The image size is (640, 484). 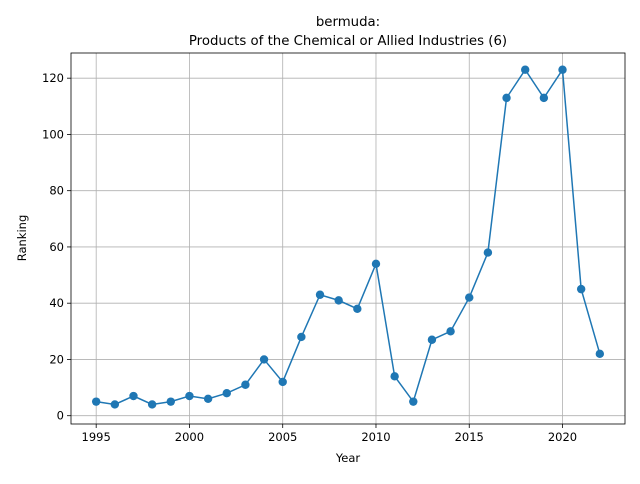 What do you see at coordinates (53, 78) in the screenshot?
I see `y-tick-label: 120` at bounding box center [53, 78].